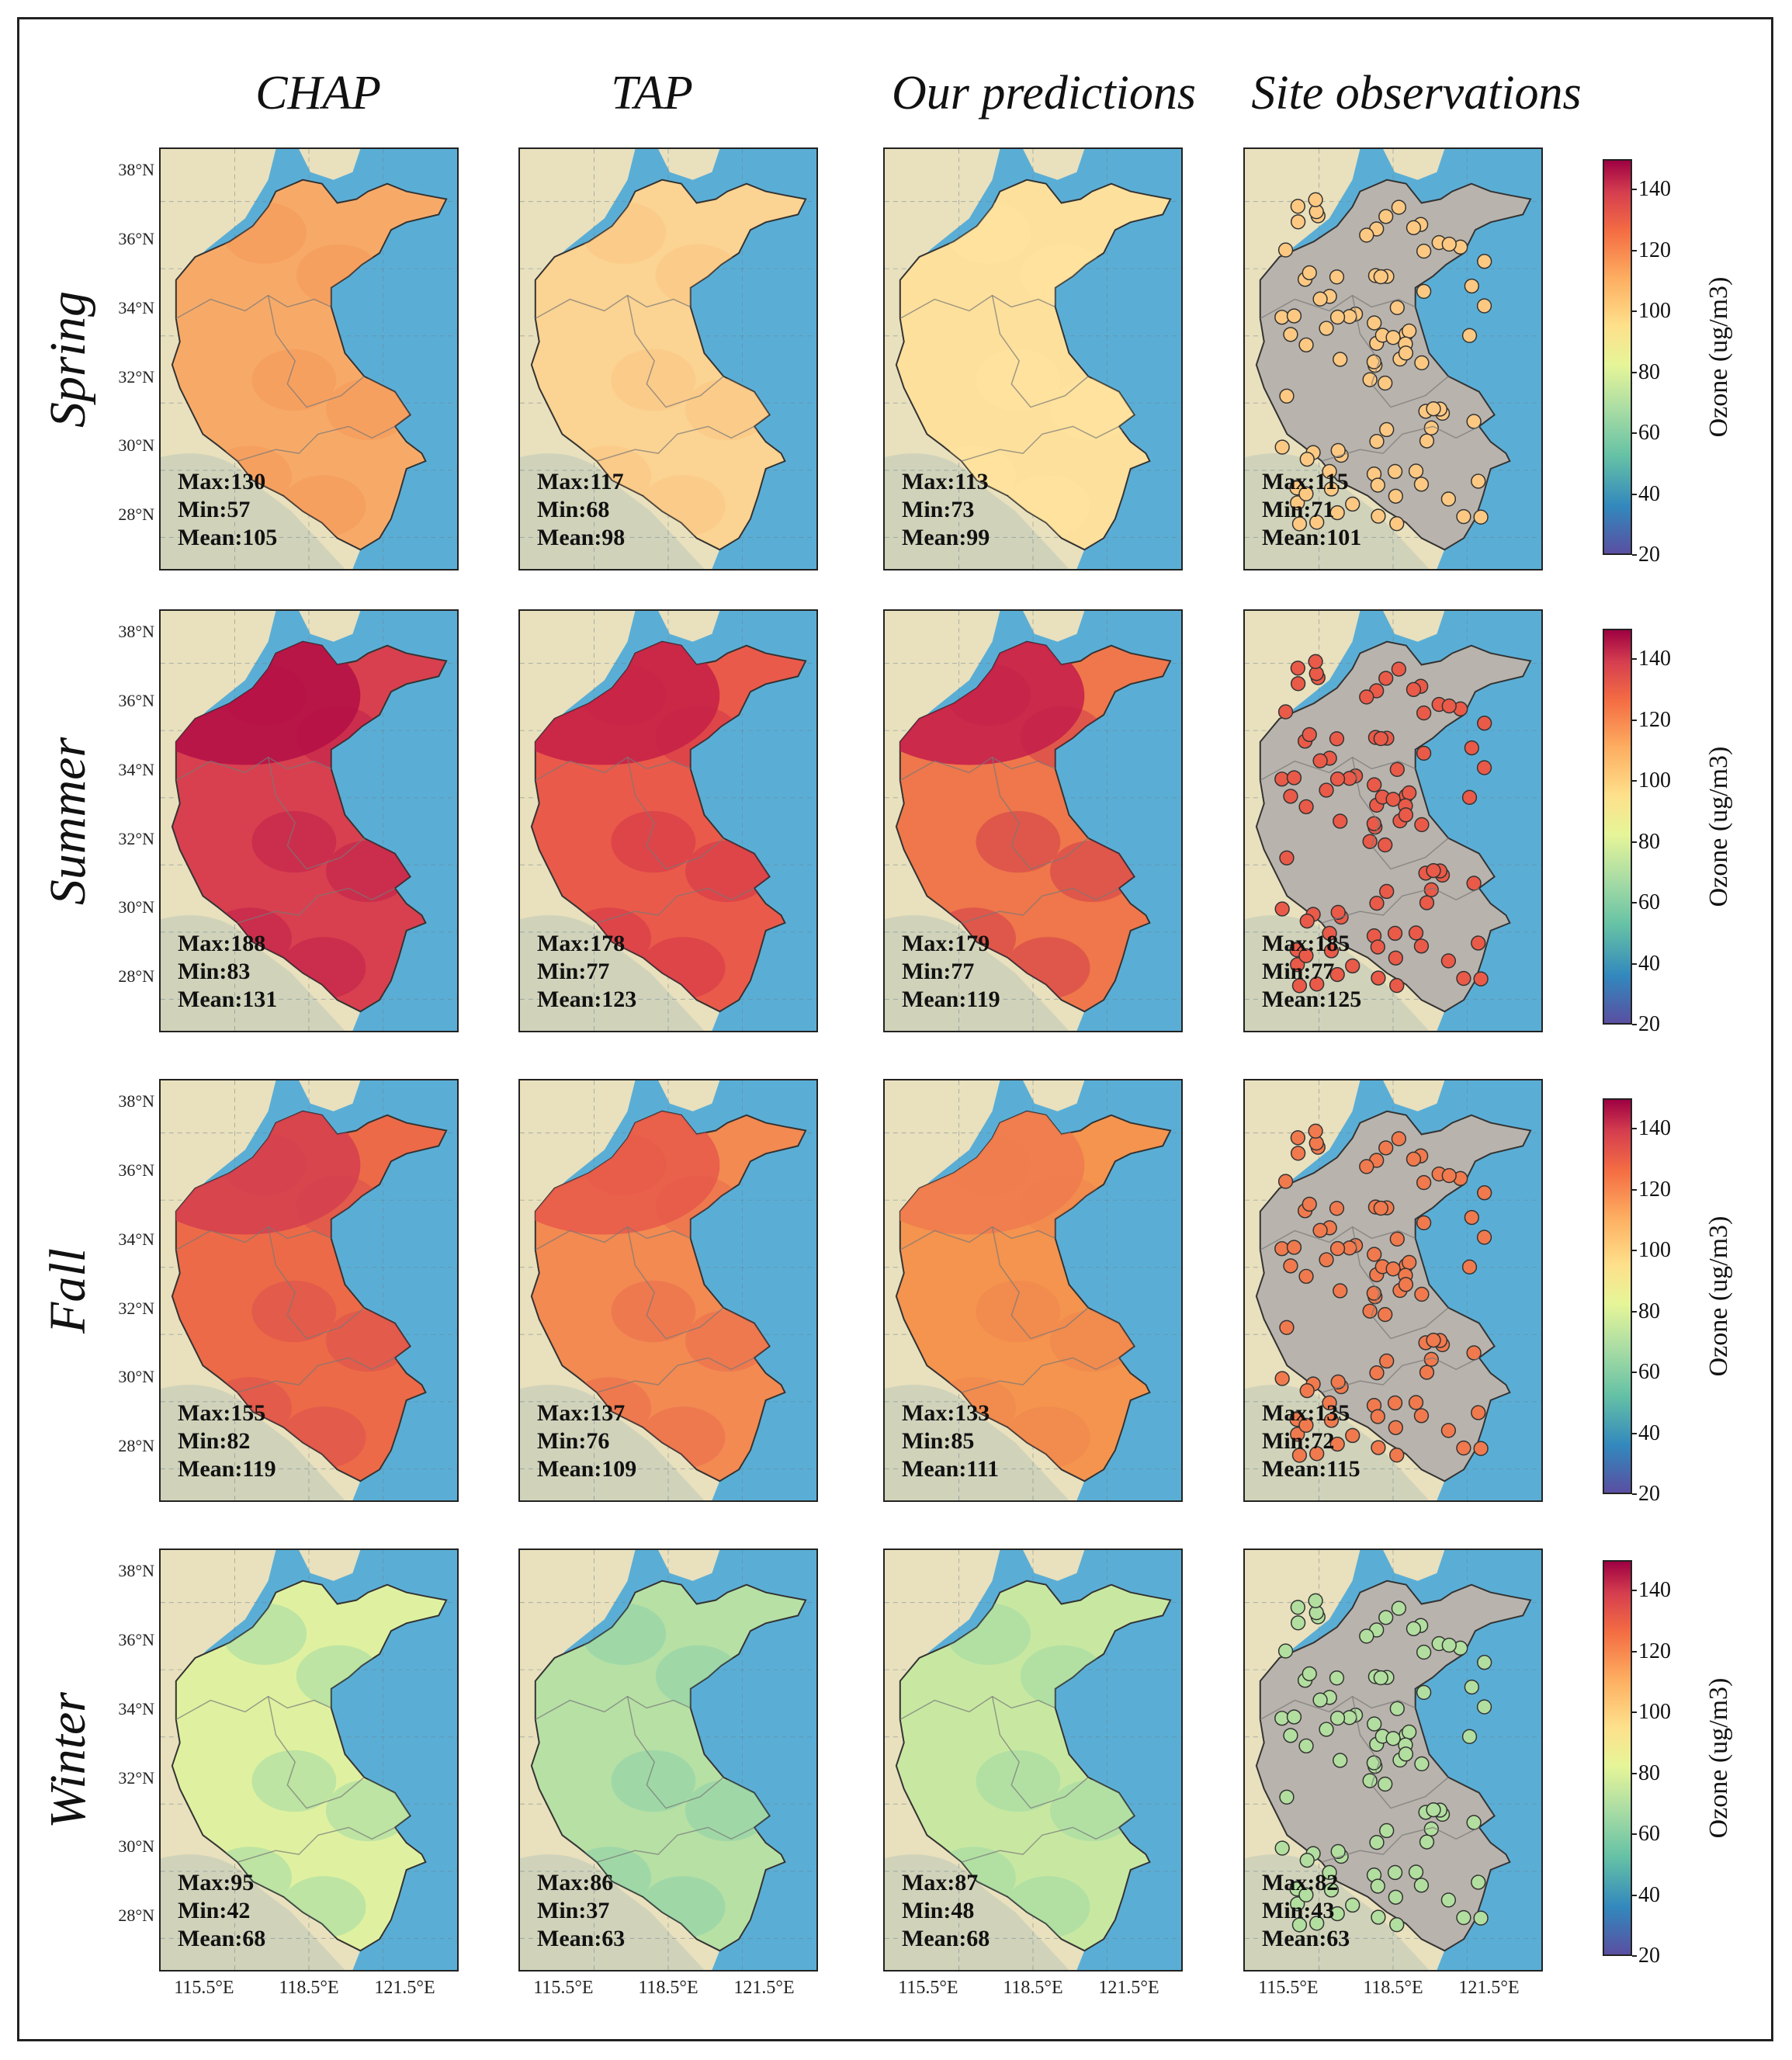  Describe the element at coordinates (68, 821) in the screenshot. I see `season-title: Summer` at that location.